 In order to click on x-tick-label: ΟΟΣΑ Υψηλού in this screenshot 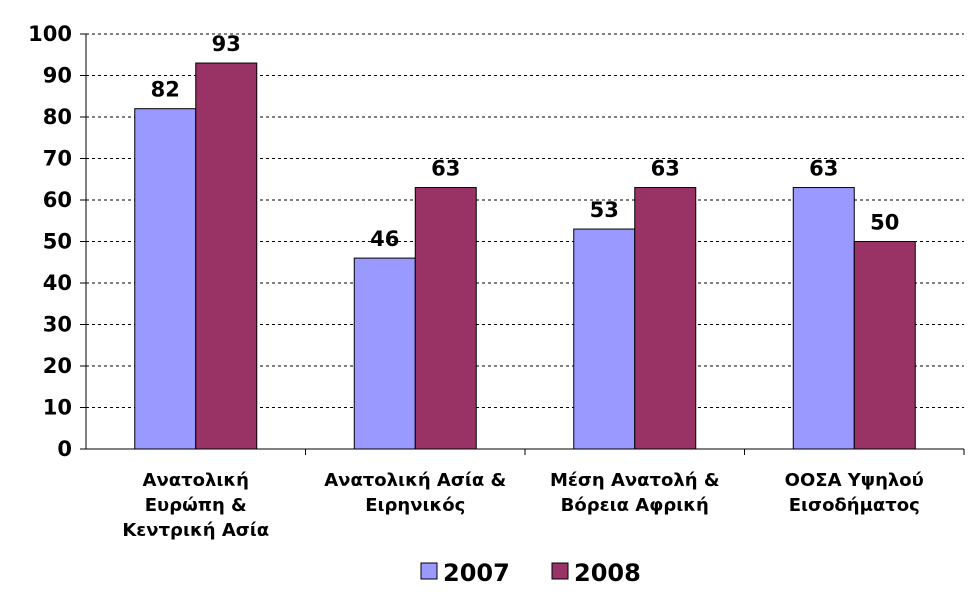, I will do `click(854, 480)`.